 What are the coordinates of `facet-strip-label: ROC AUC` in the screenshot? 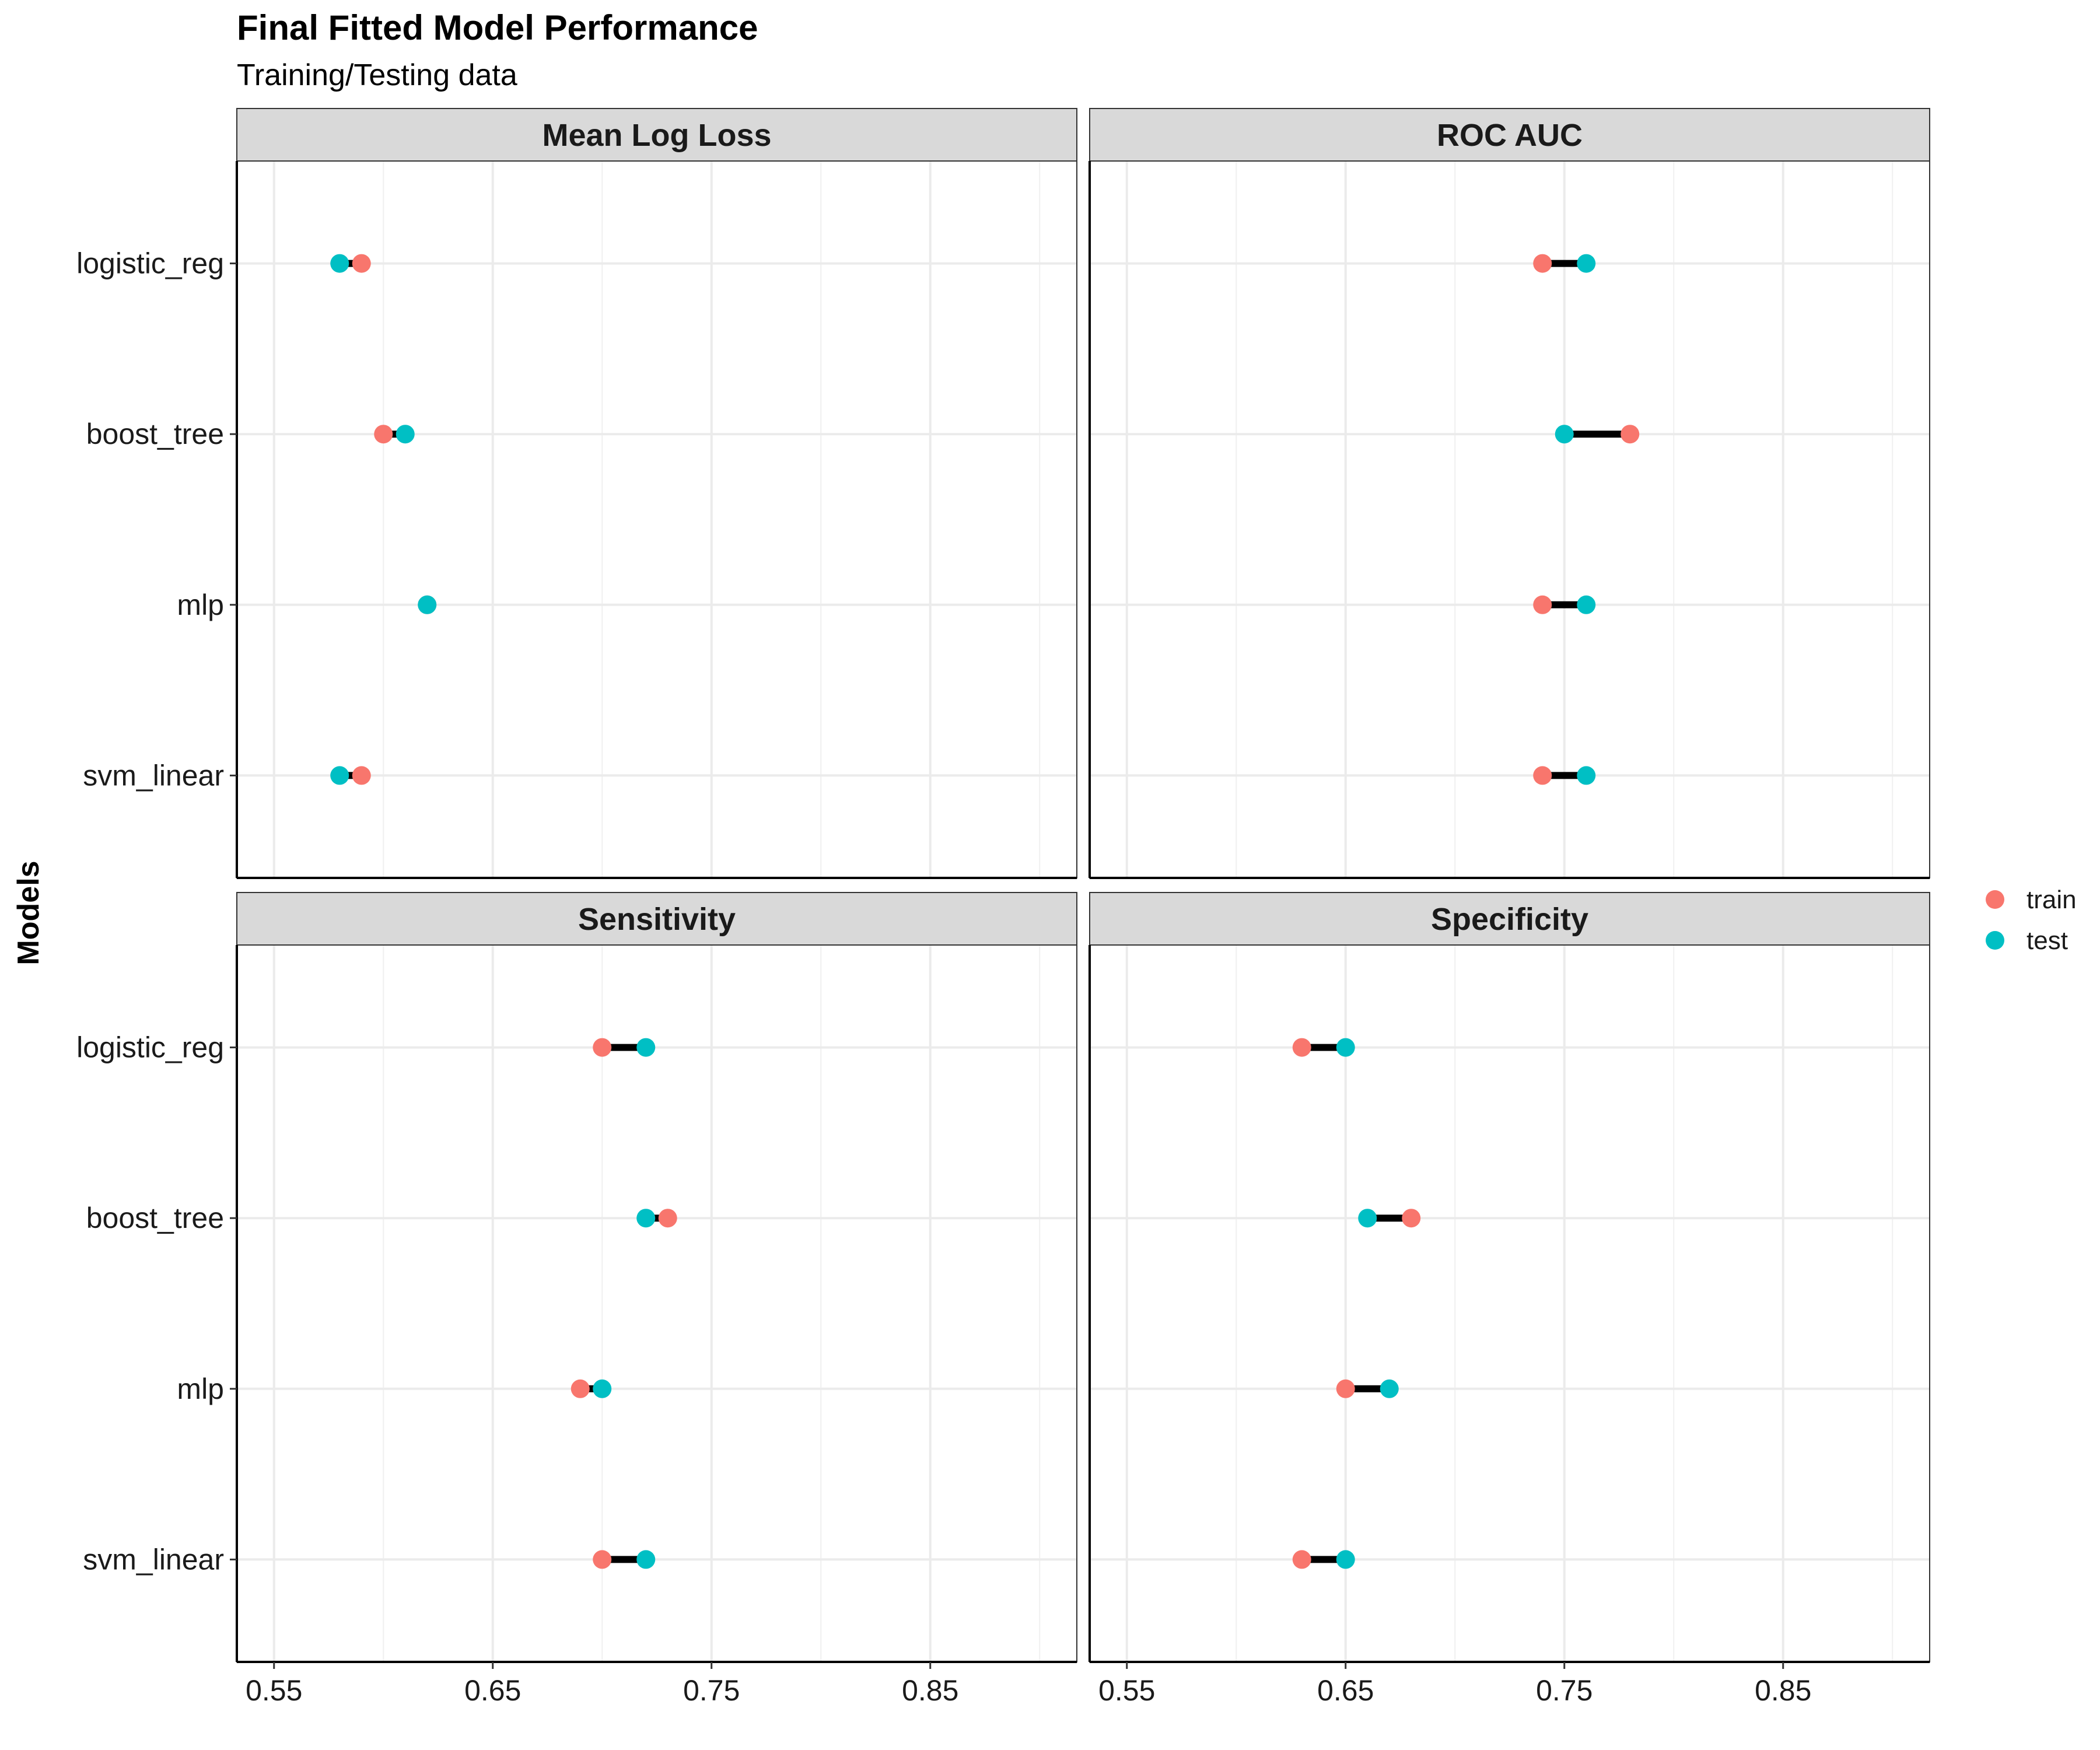 It's located at (1510, 135).